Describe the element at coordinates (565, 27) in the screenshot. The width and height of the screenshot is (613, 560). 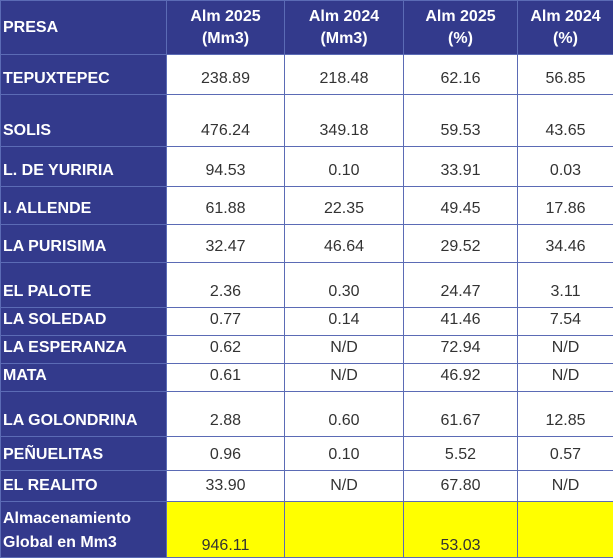
I see `header-alm2024-pct: Alm 2024 (%)` at that location.